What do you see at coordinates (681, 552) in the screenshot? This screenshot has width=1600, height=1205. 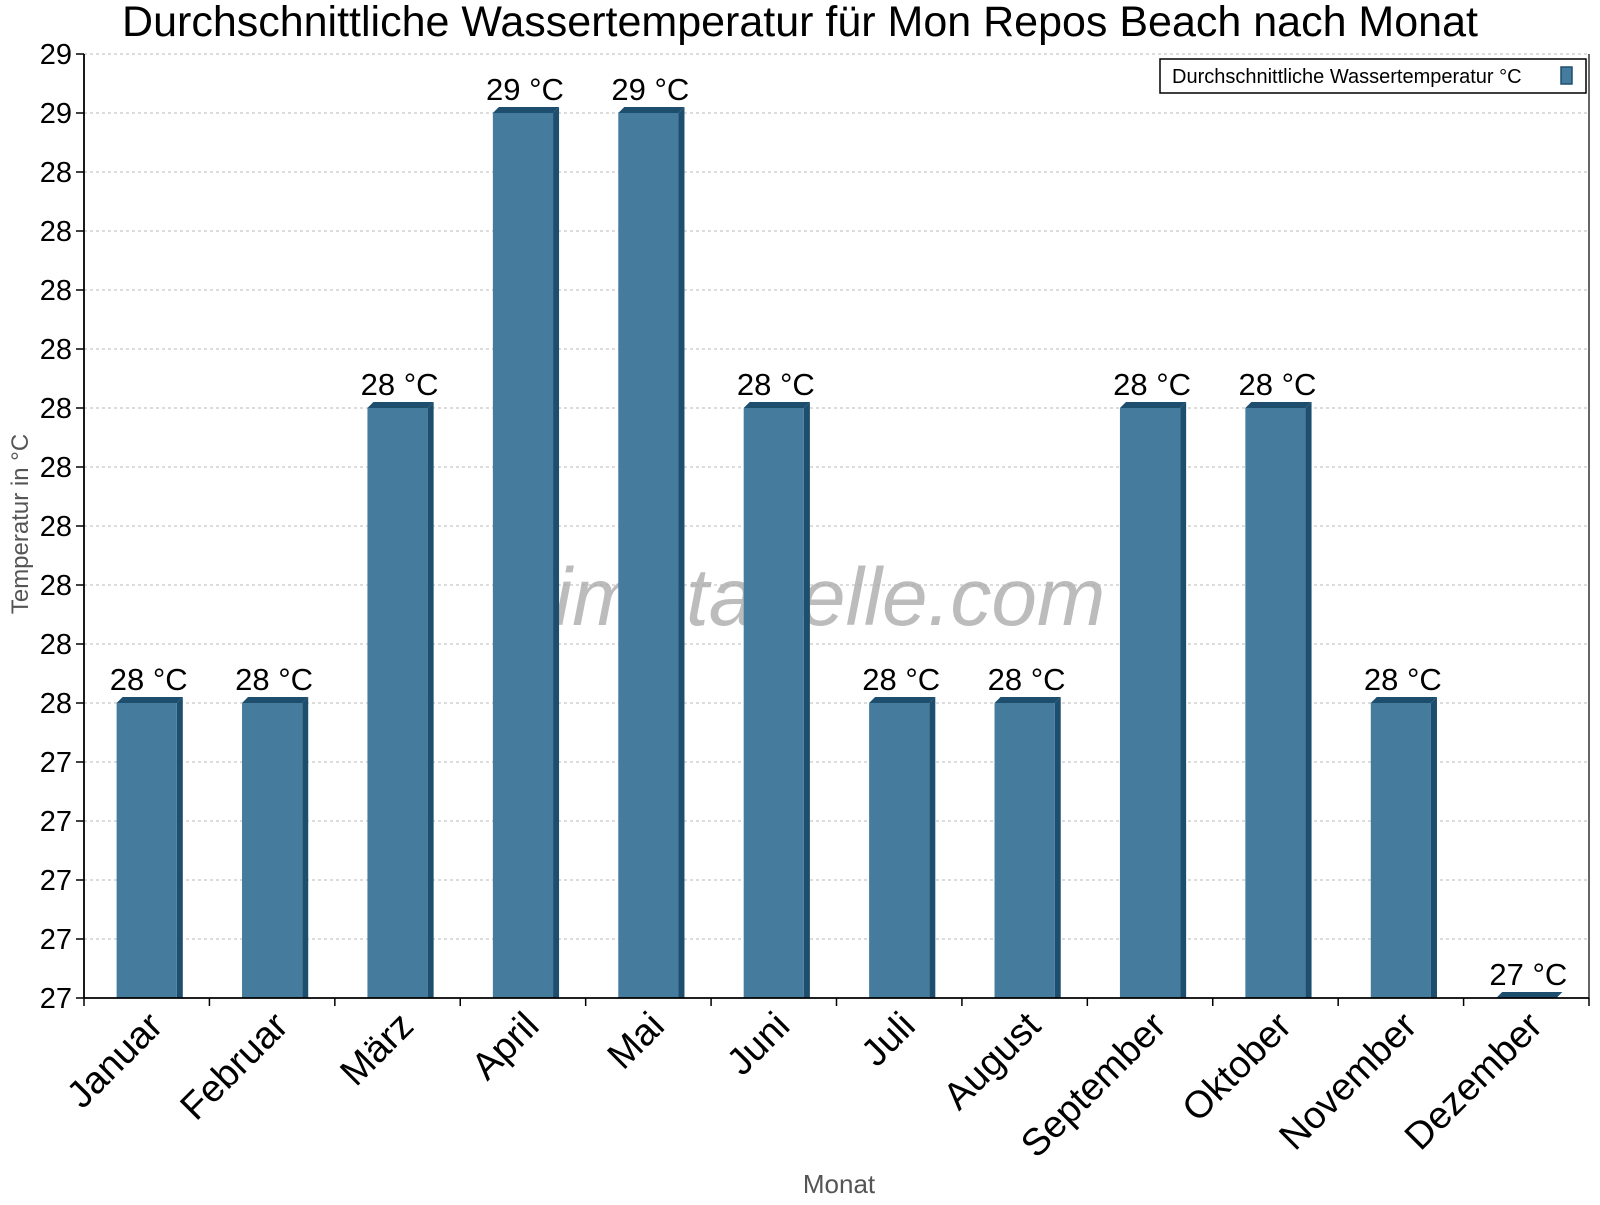 I see `bar-side-mai` at bounding box center [681, 552].